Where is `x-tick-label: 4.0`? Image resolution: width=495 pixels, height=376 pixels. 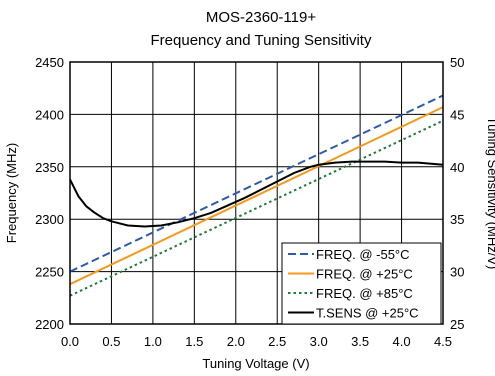
x-tick-label: 4.0 is located at coordinates (402, 341).